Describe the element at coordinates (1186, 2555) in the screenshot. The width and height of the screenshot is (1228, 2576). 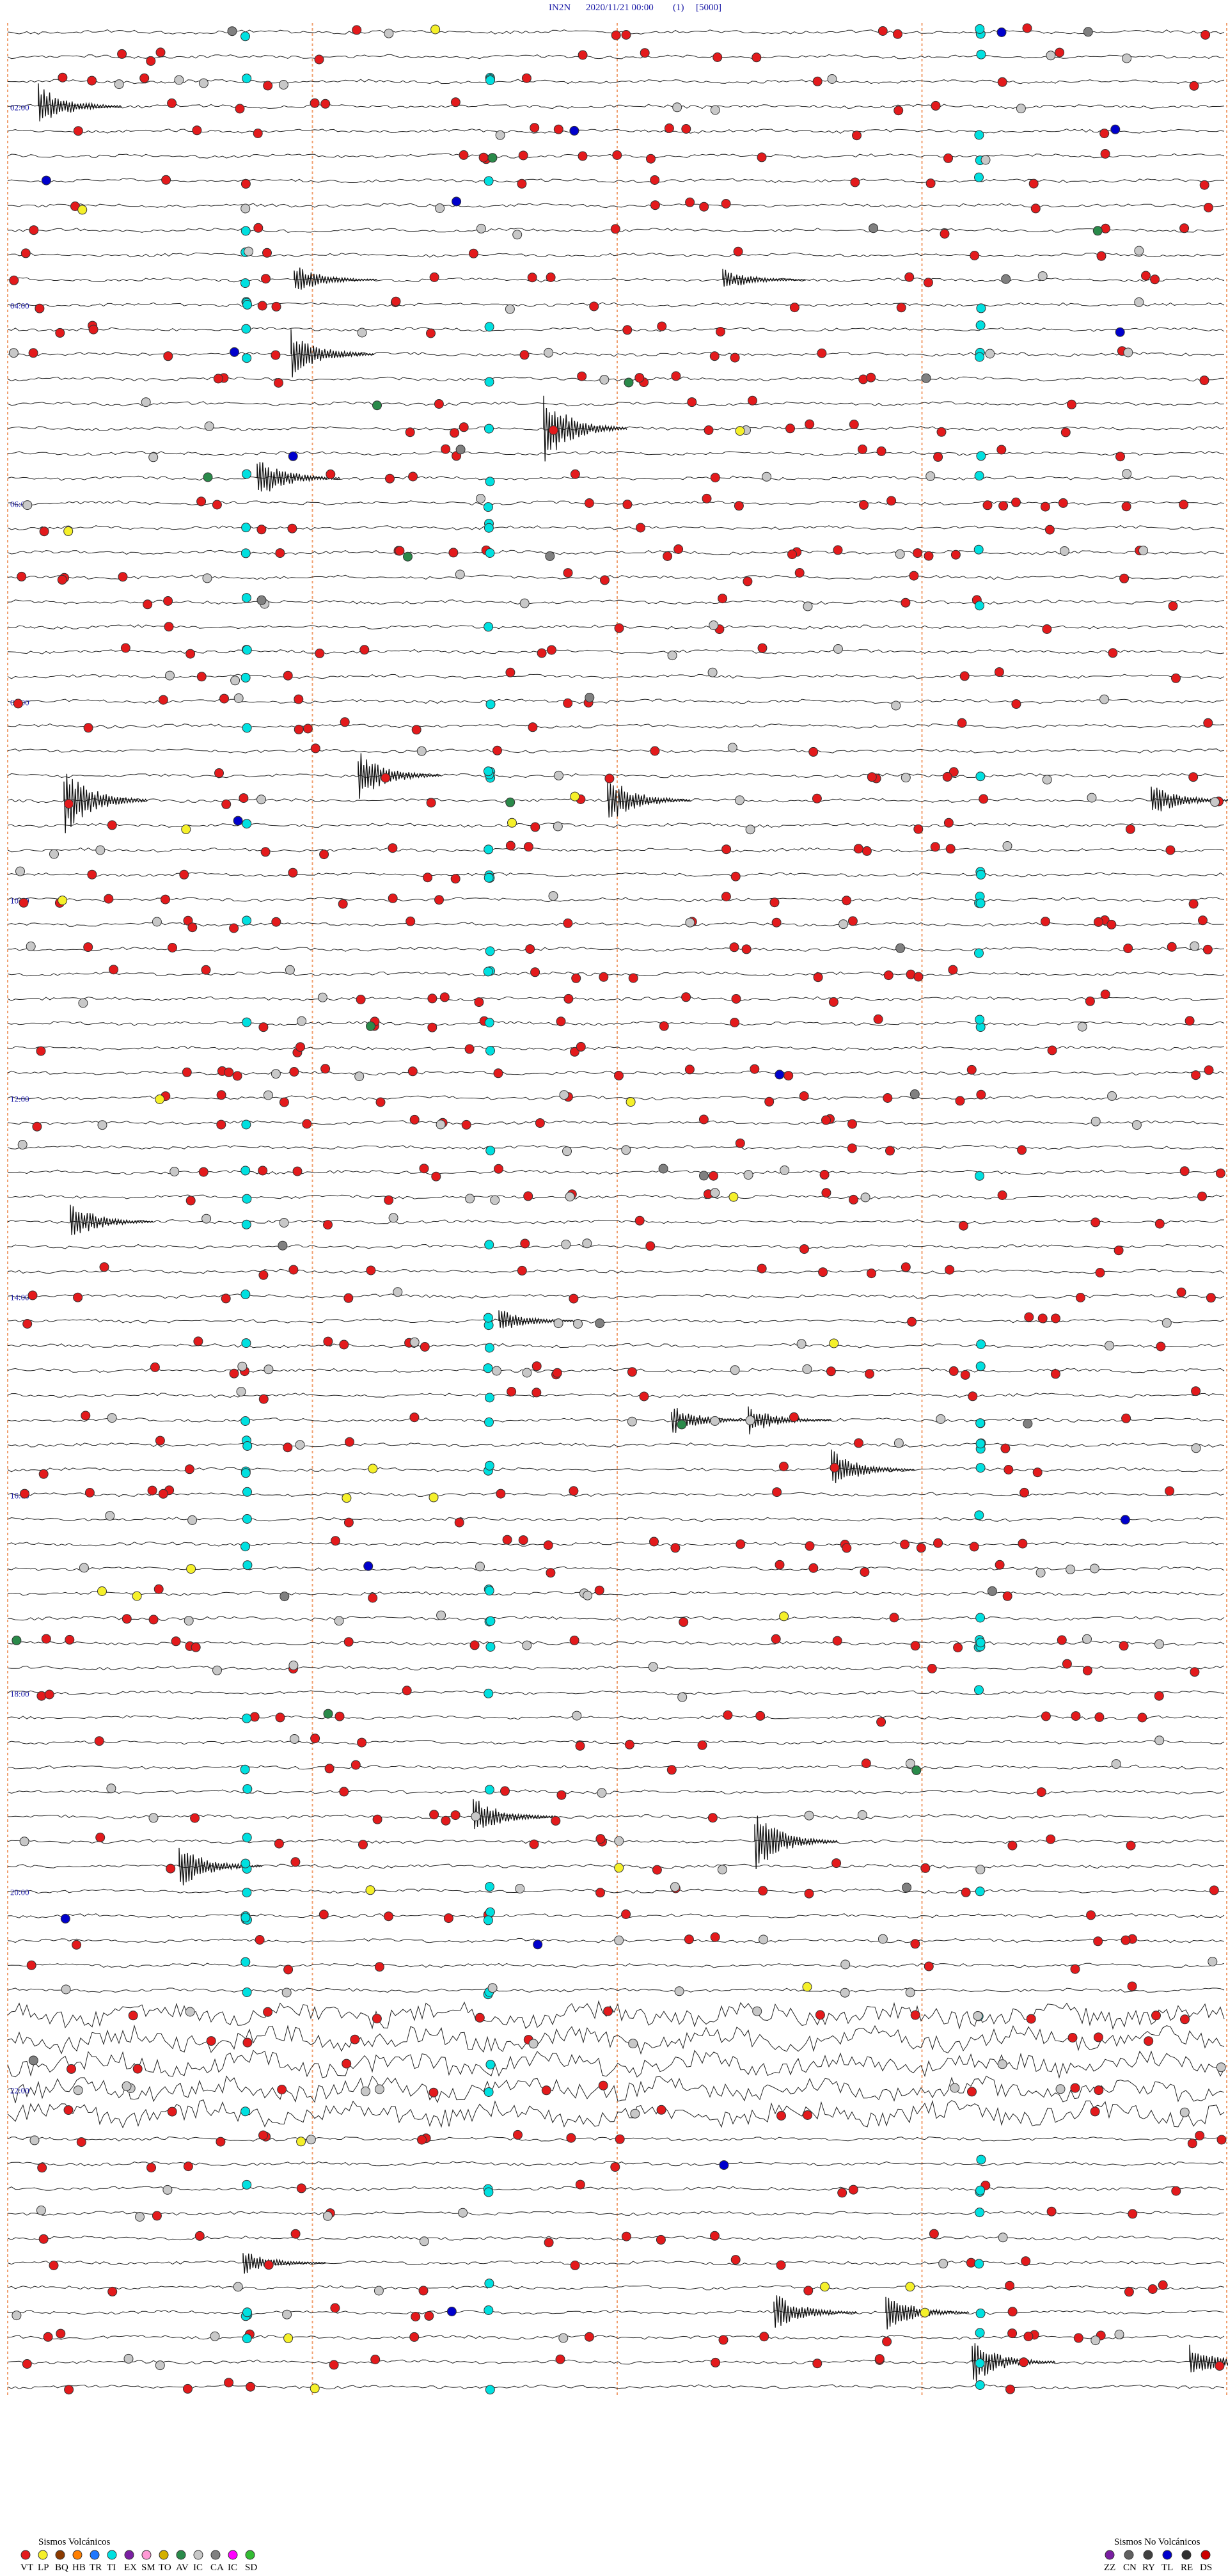
I see `legend-swatch` at that location.